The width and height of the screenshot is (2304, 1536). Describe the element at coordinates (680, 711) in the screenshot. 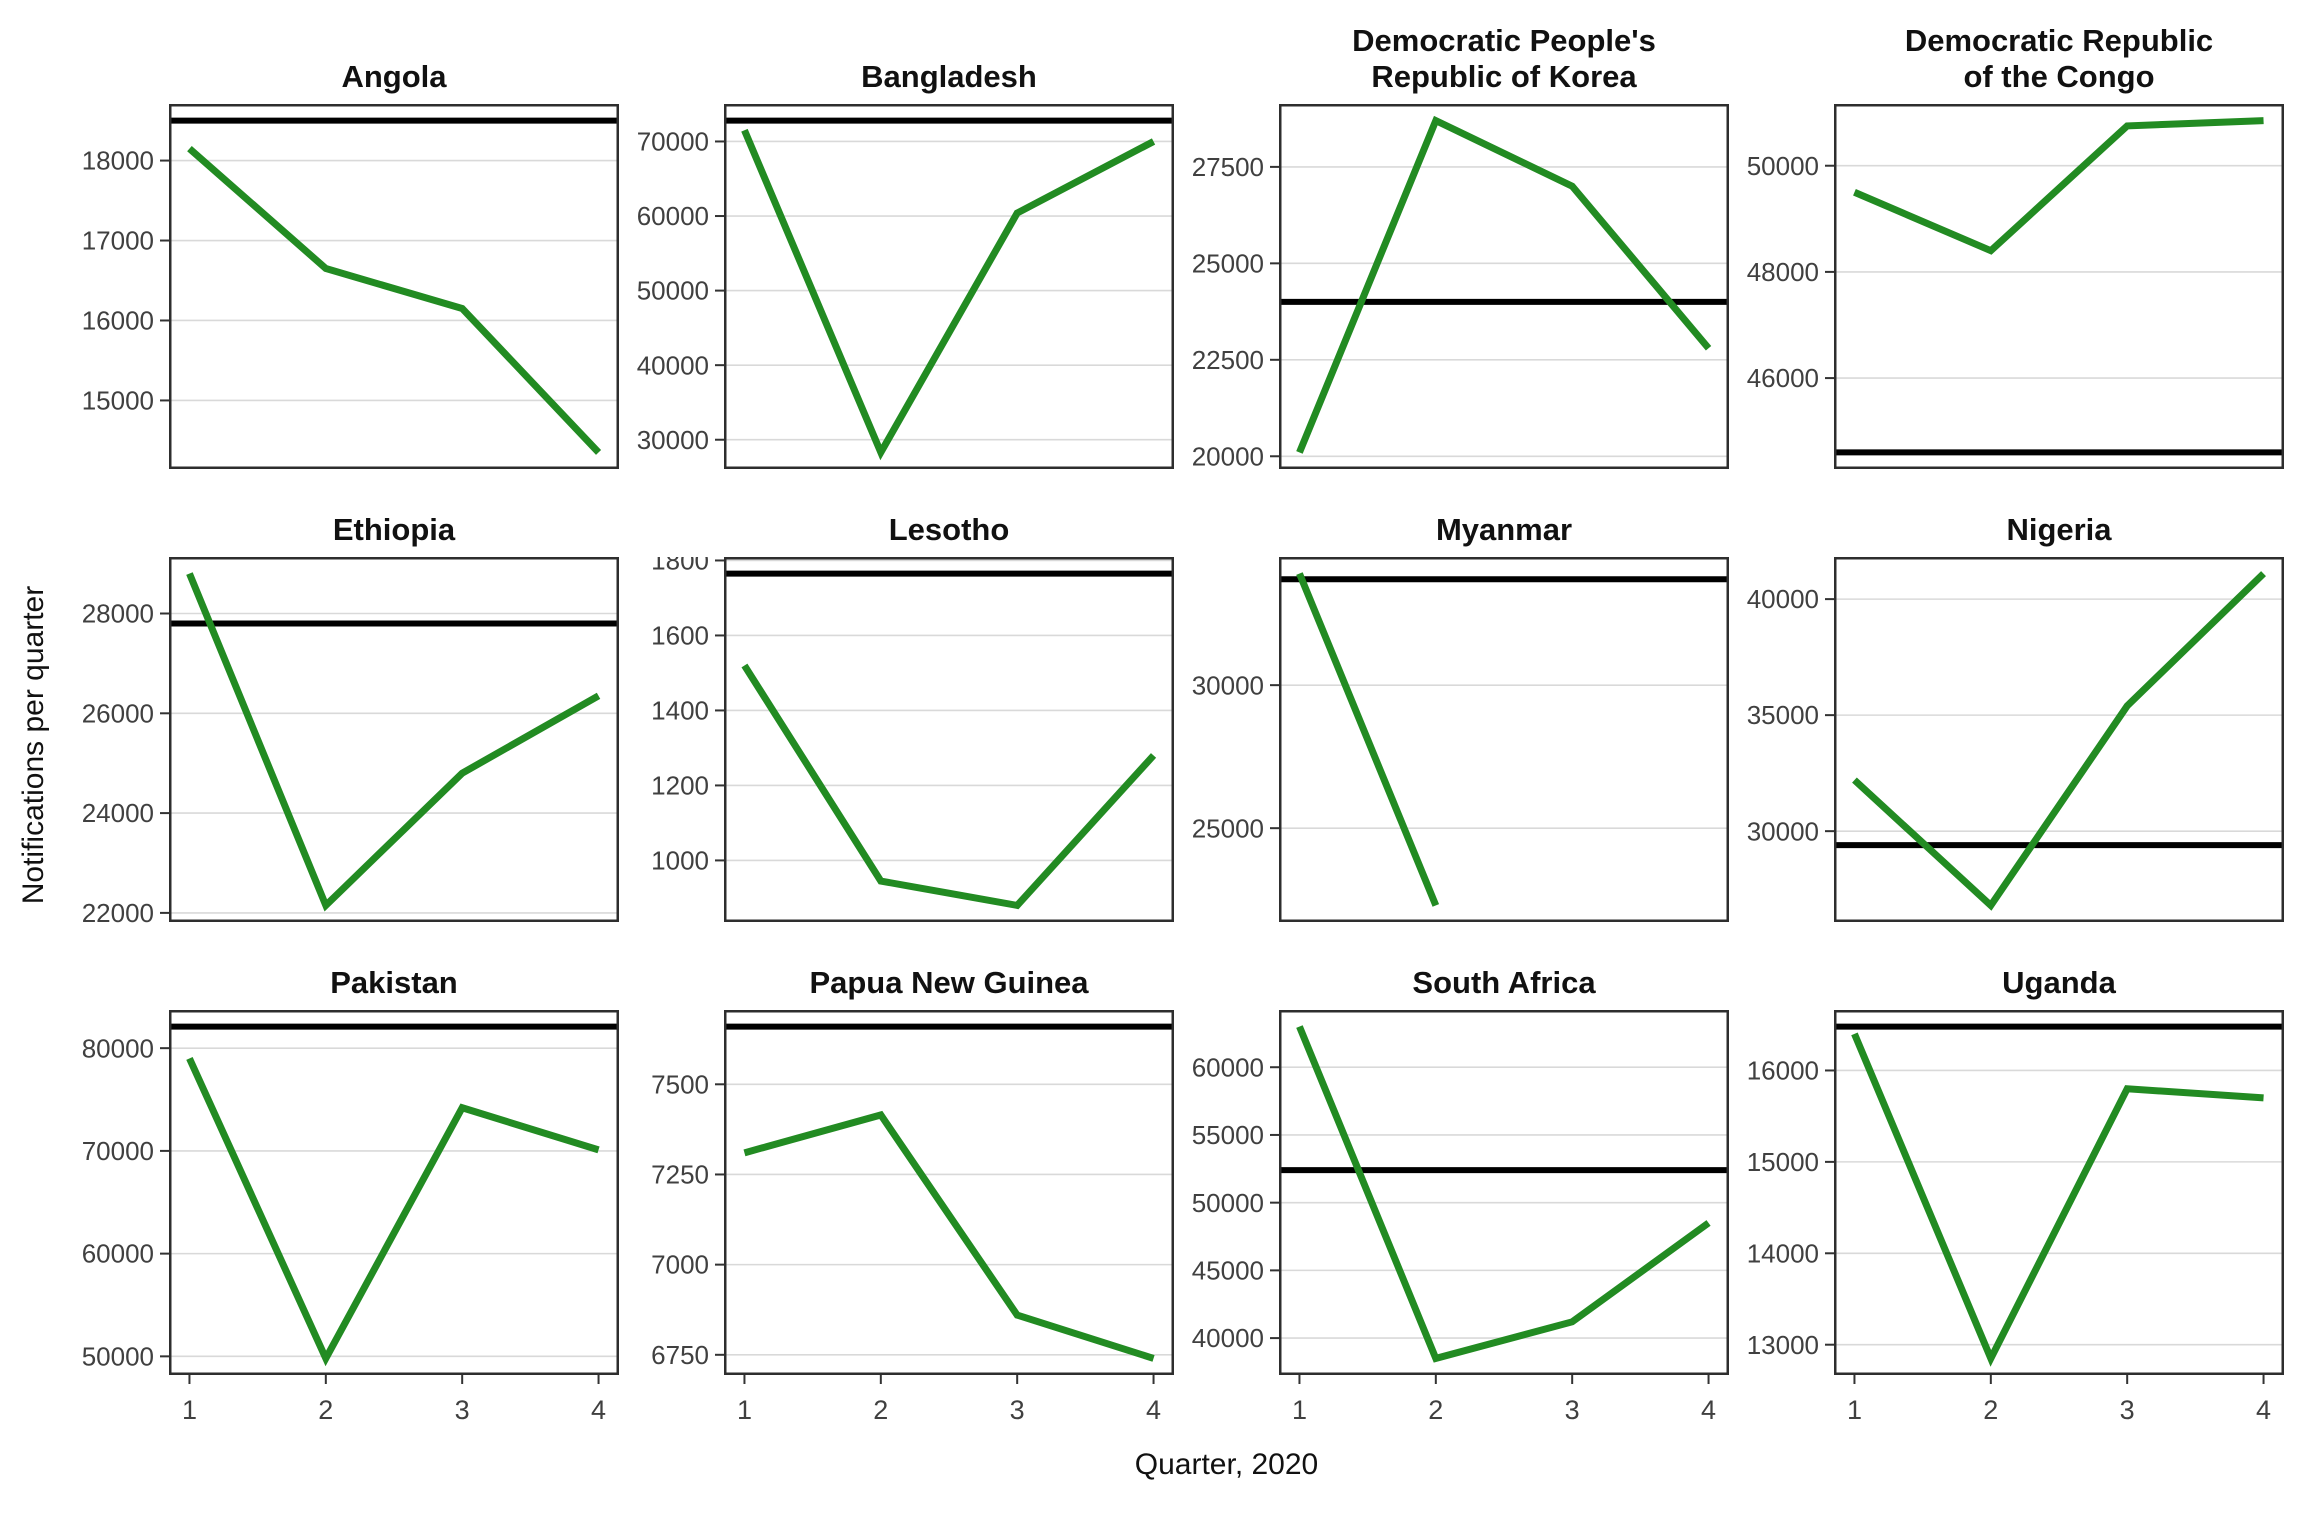

I see `y-tick-label: 1400` at that location.